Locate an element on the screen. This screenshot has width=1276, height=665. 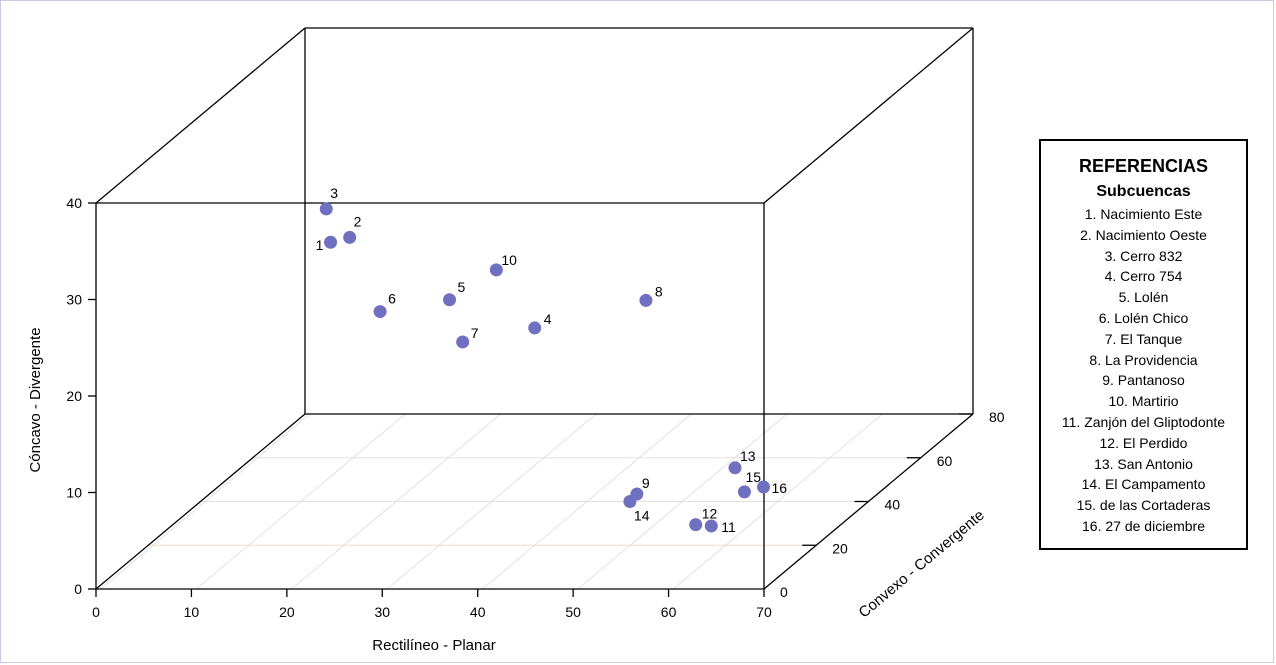
legend-item: 9. Pantanoso is located at coordinates (1143, 380).